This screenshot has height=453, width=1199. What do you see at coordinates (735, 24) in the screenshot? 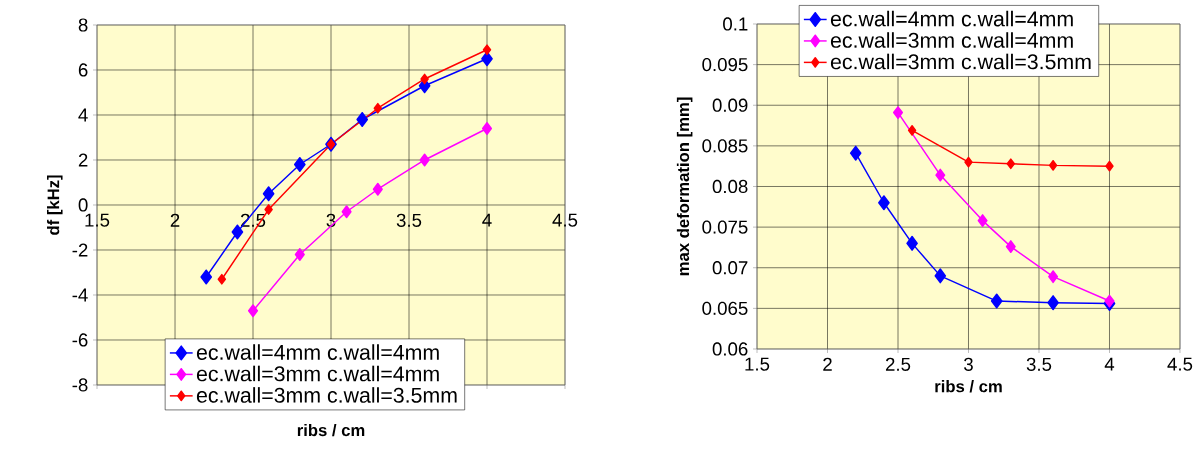
I see `y-tick-label: 0.1` at bounding box center [735, 24].